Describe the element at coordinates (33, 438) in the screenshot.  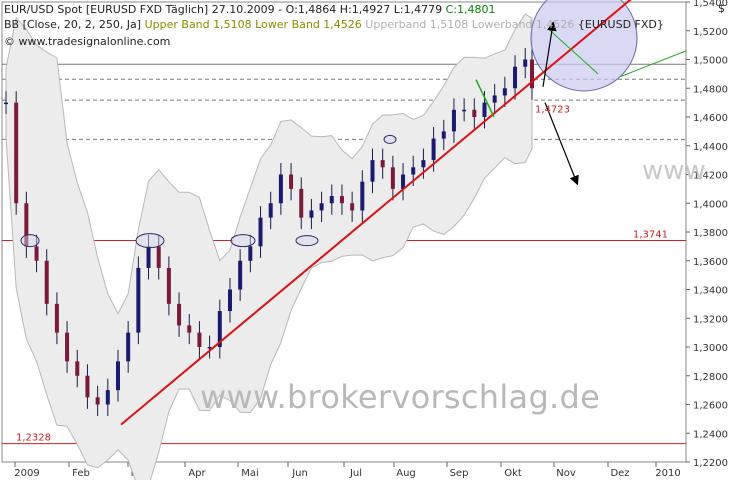
I see `level-label: 1,2328` at that location.